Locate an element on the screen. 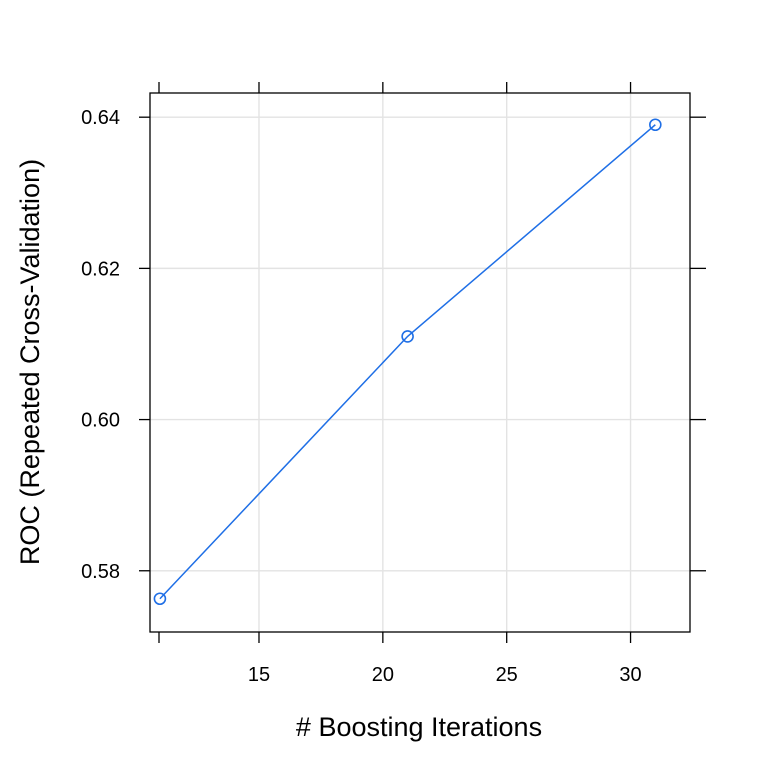  y-axis-title: ROC (Repeated Cross-Validation) is located at coordinates (30, 362).